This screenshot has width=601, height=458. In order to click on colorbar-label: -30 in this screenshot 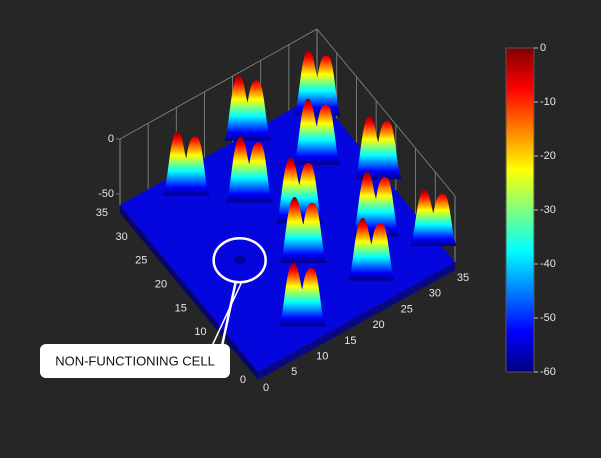, I will do `click(548, 210)`.